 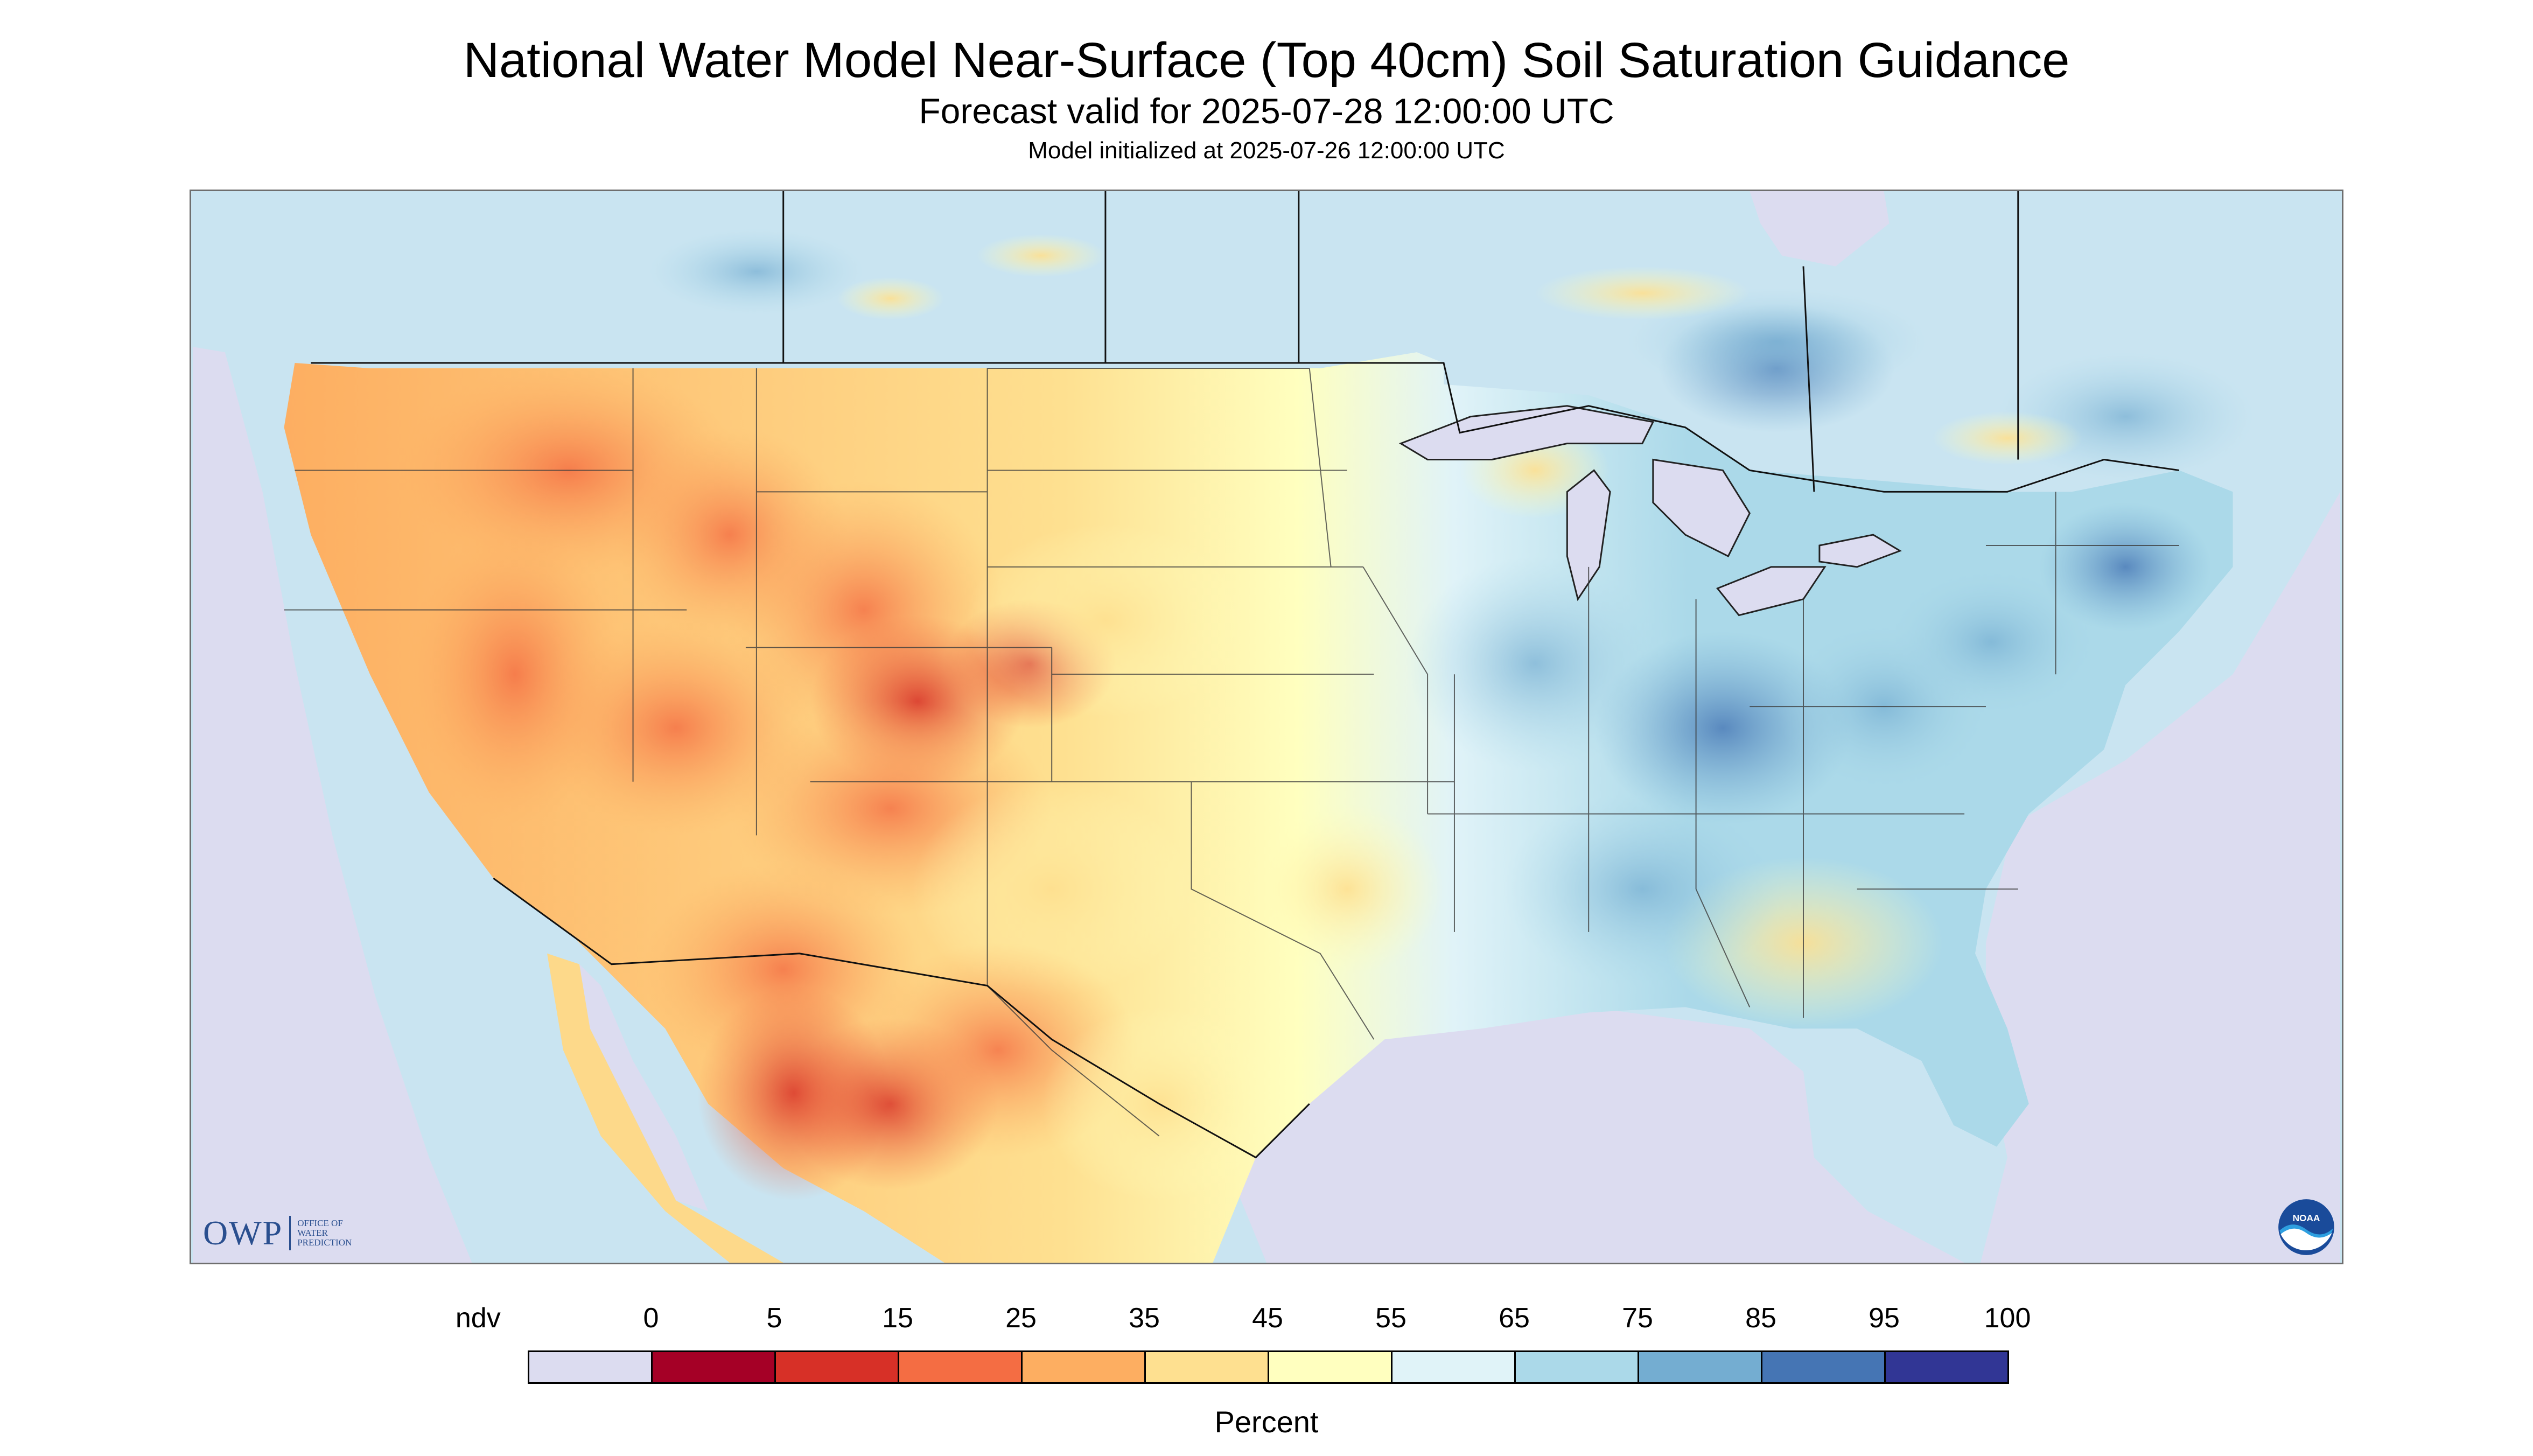 I want to click on owp-logo-mark: OWP, so click(x=243, y=1233).